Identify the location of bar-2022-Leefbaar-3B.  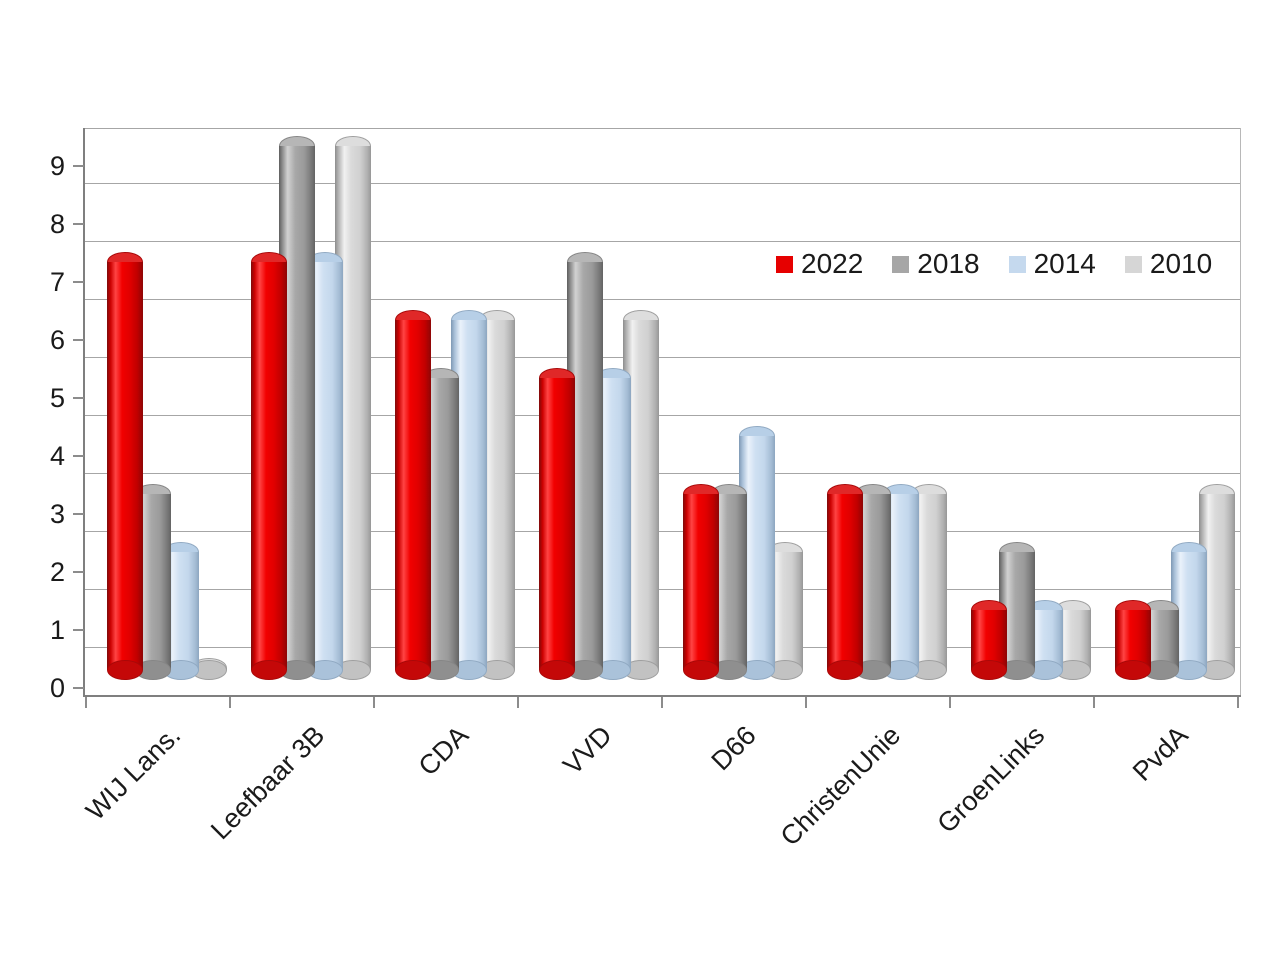
(269, 466).